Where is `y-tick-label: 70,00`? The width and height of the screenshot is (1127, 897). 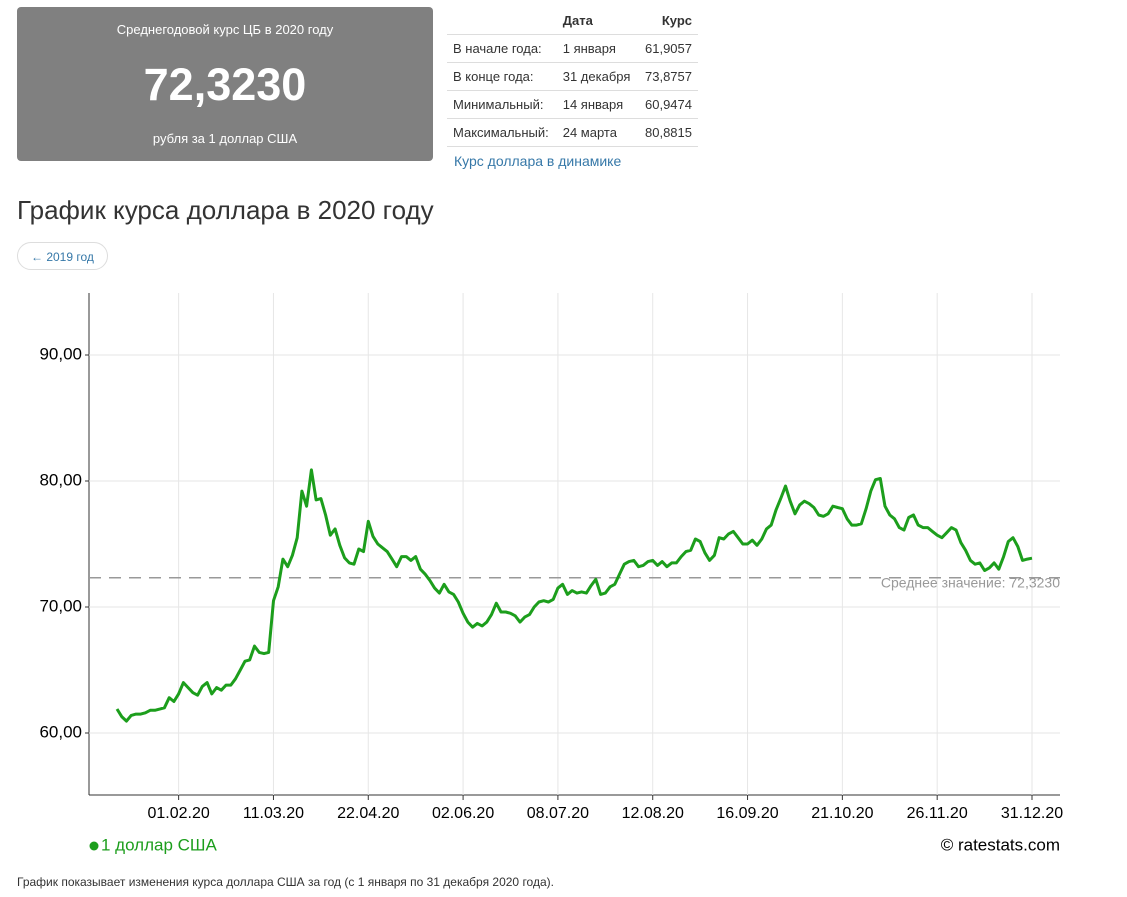 y-tick-label: 70,00 is located at coordinates (60, 605).